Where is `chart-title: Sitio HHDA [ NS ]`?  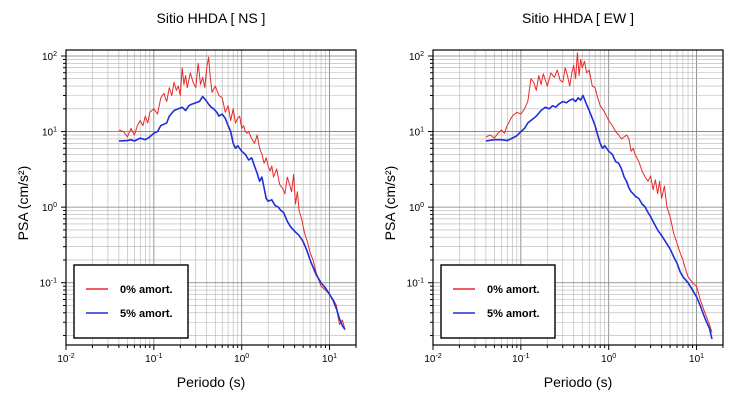
chart-title: Sitio HHDA [ NS ] is located at coordinates (211, 18).